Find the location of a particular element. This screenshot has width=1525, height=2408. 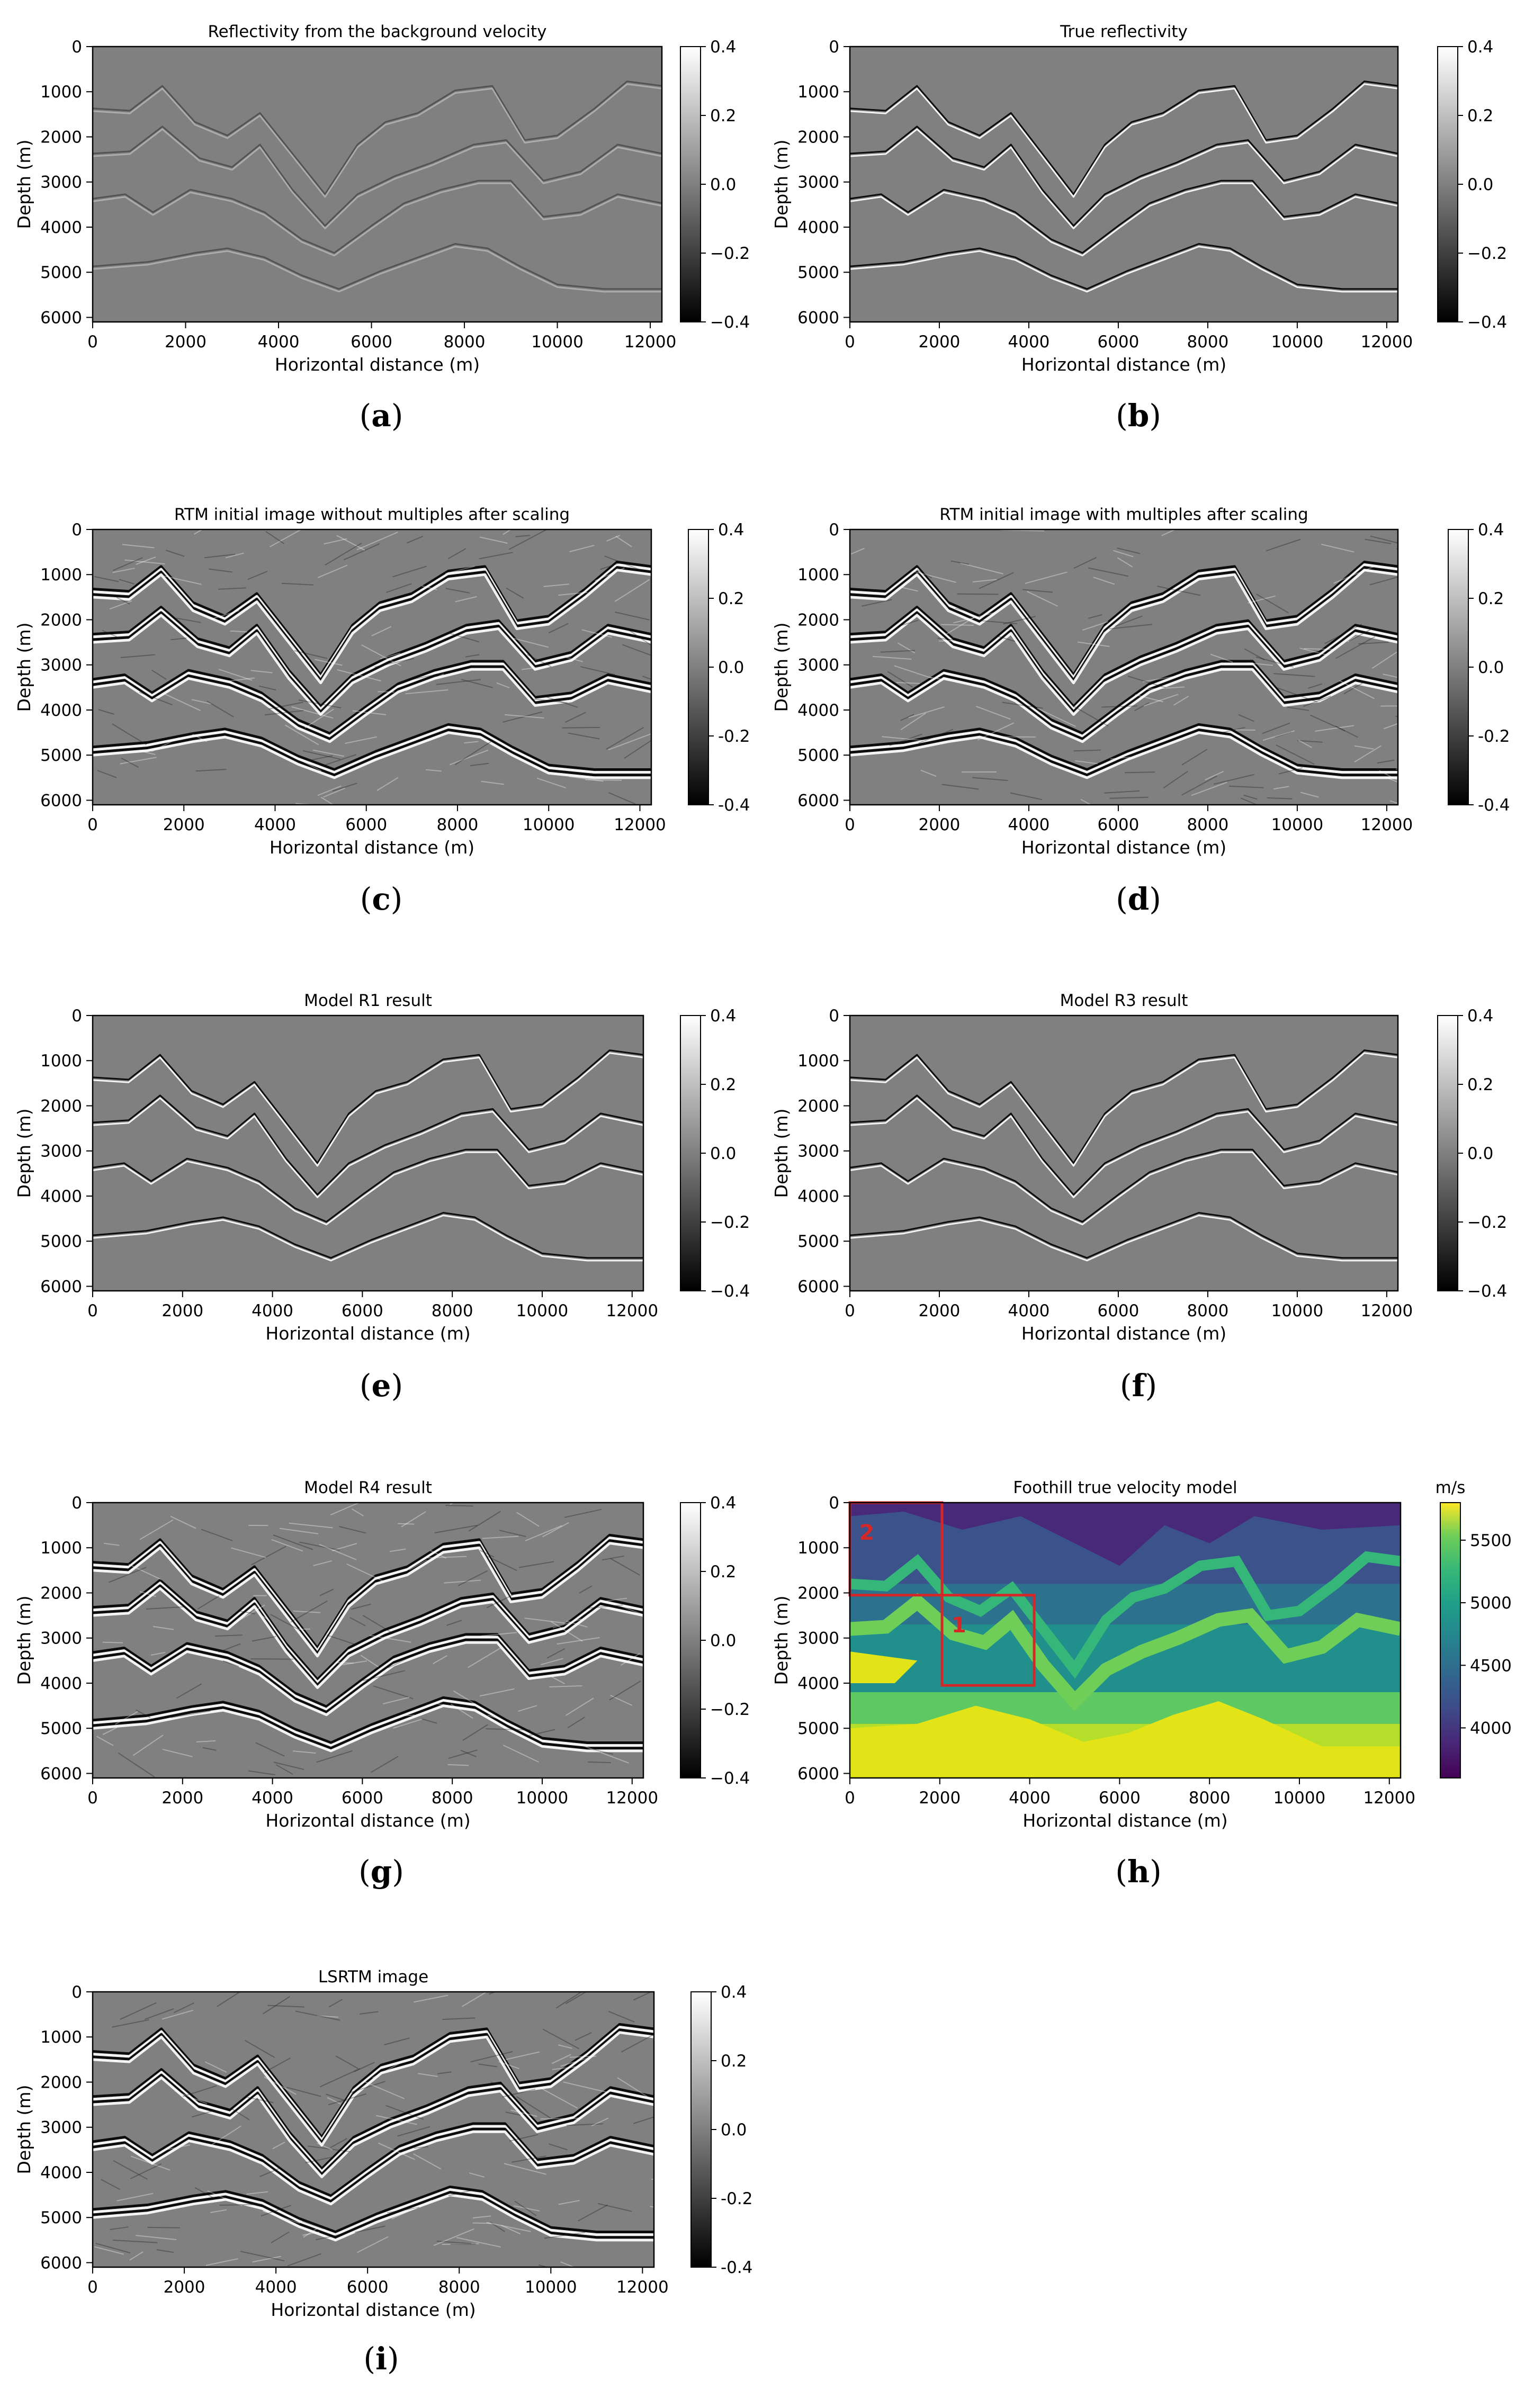

x-axis-label: Horizontal distance (m) is located at coordinates (1123, 1333).